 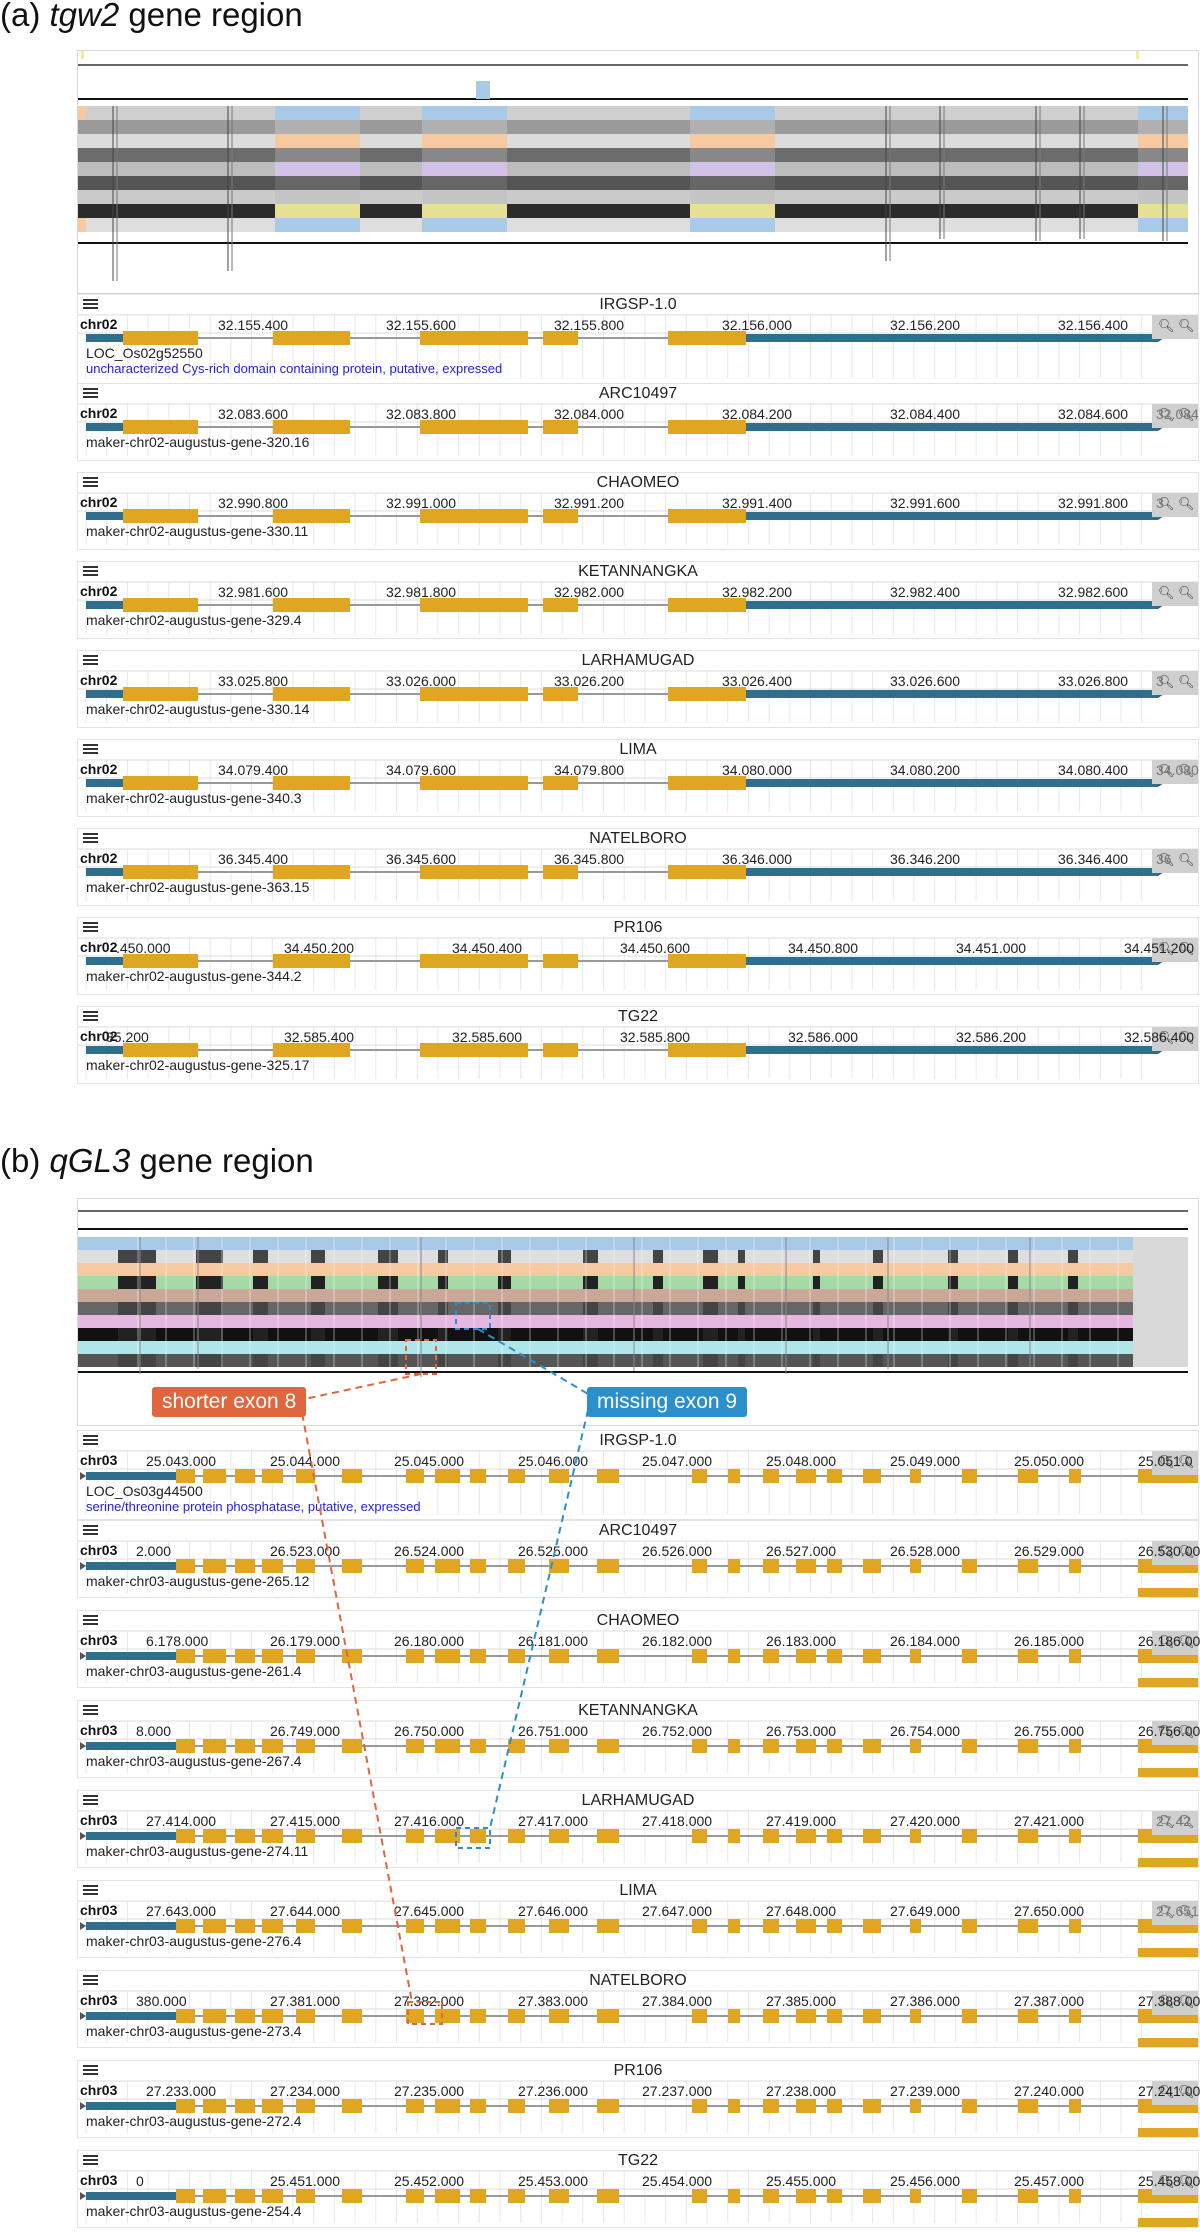 I want to click on graph-overview-panel-a, so click(x=638, y=172).